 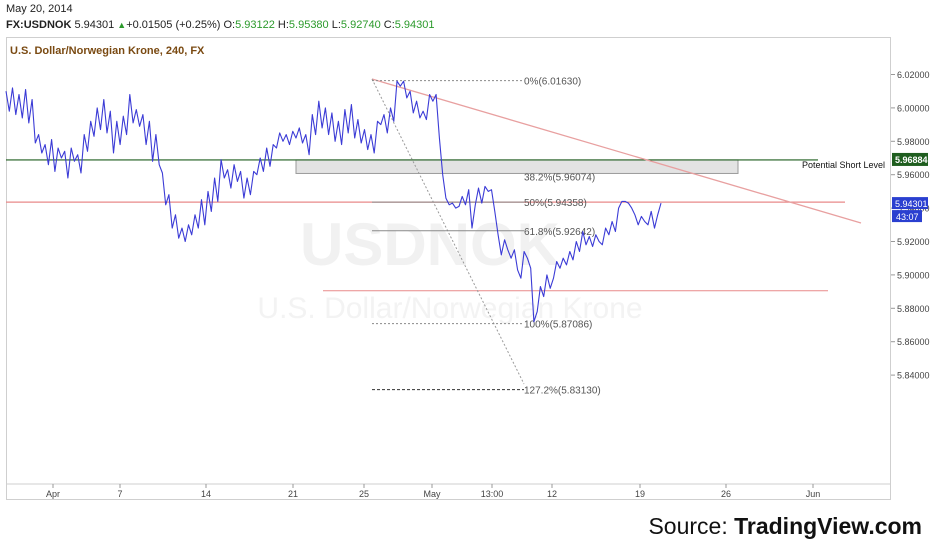 What do you see at coordinates (414, 25) in the screenshot?
I see `close-value: 5.94301` at bounding box center [414, 25].